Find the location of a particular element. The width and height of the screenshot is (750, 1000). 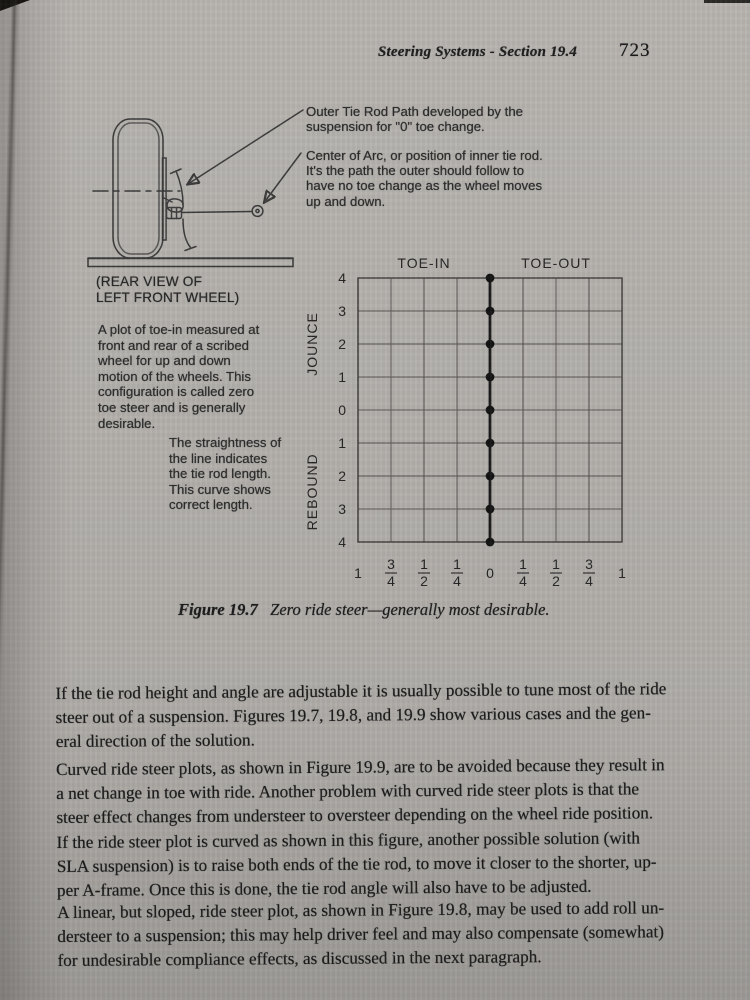

y-tick: 0 is located at coordinates (342, 410).